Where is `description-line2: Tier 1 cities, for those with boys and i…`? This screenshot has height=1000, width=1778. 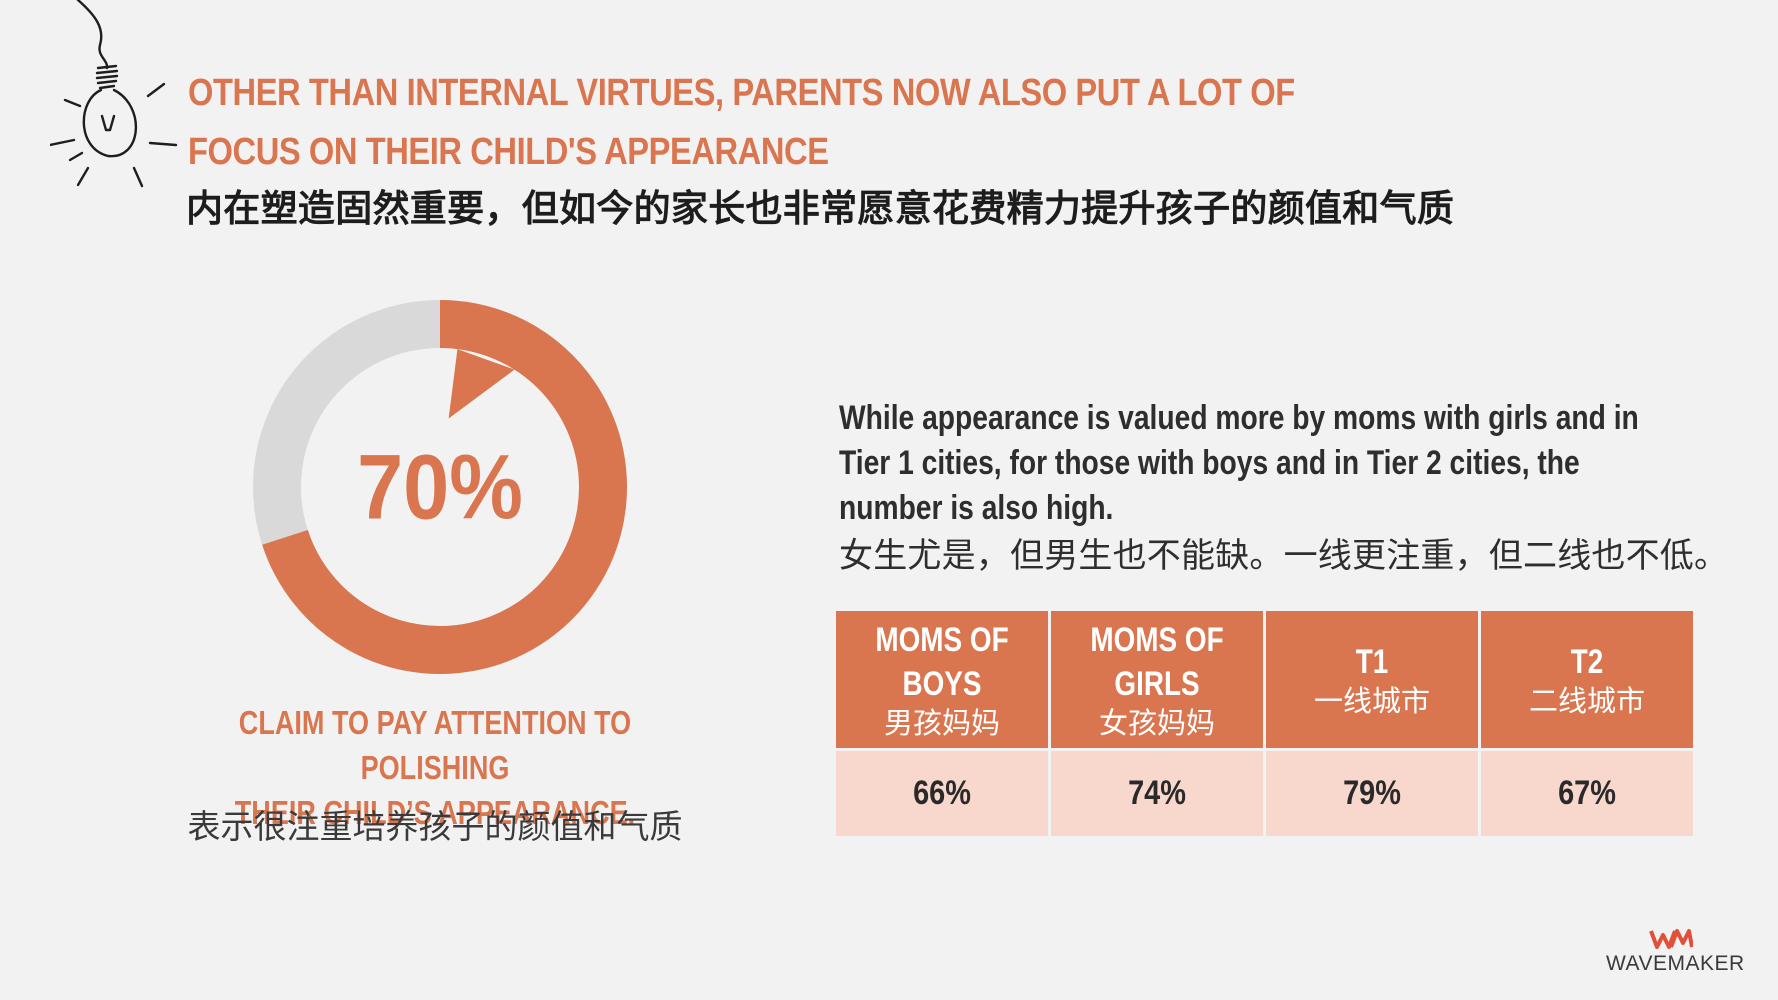 description-line2: Tier 1 cities, for those with boys and i… is located at coordinates (1209, 463).